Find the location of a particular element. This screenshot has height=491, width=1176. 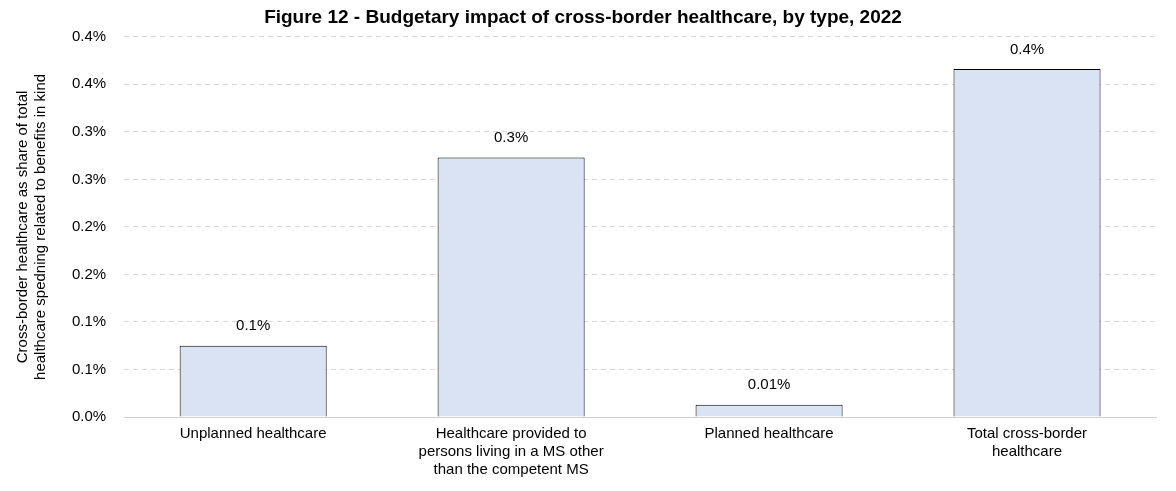

data-label: 0.4% is located at coordinates (1027, 48).